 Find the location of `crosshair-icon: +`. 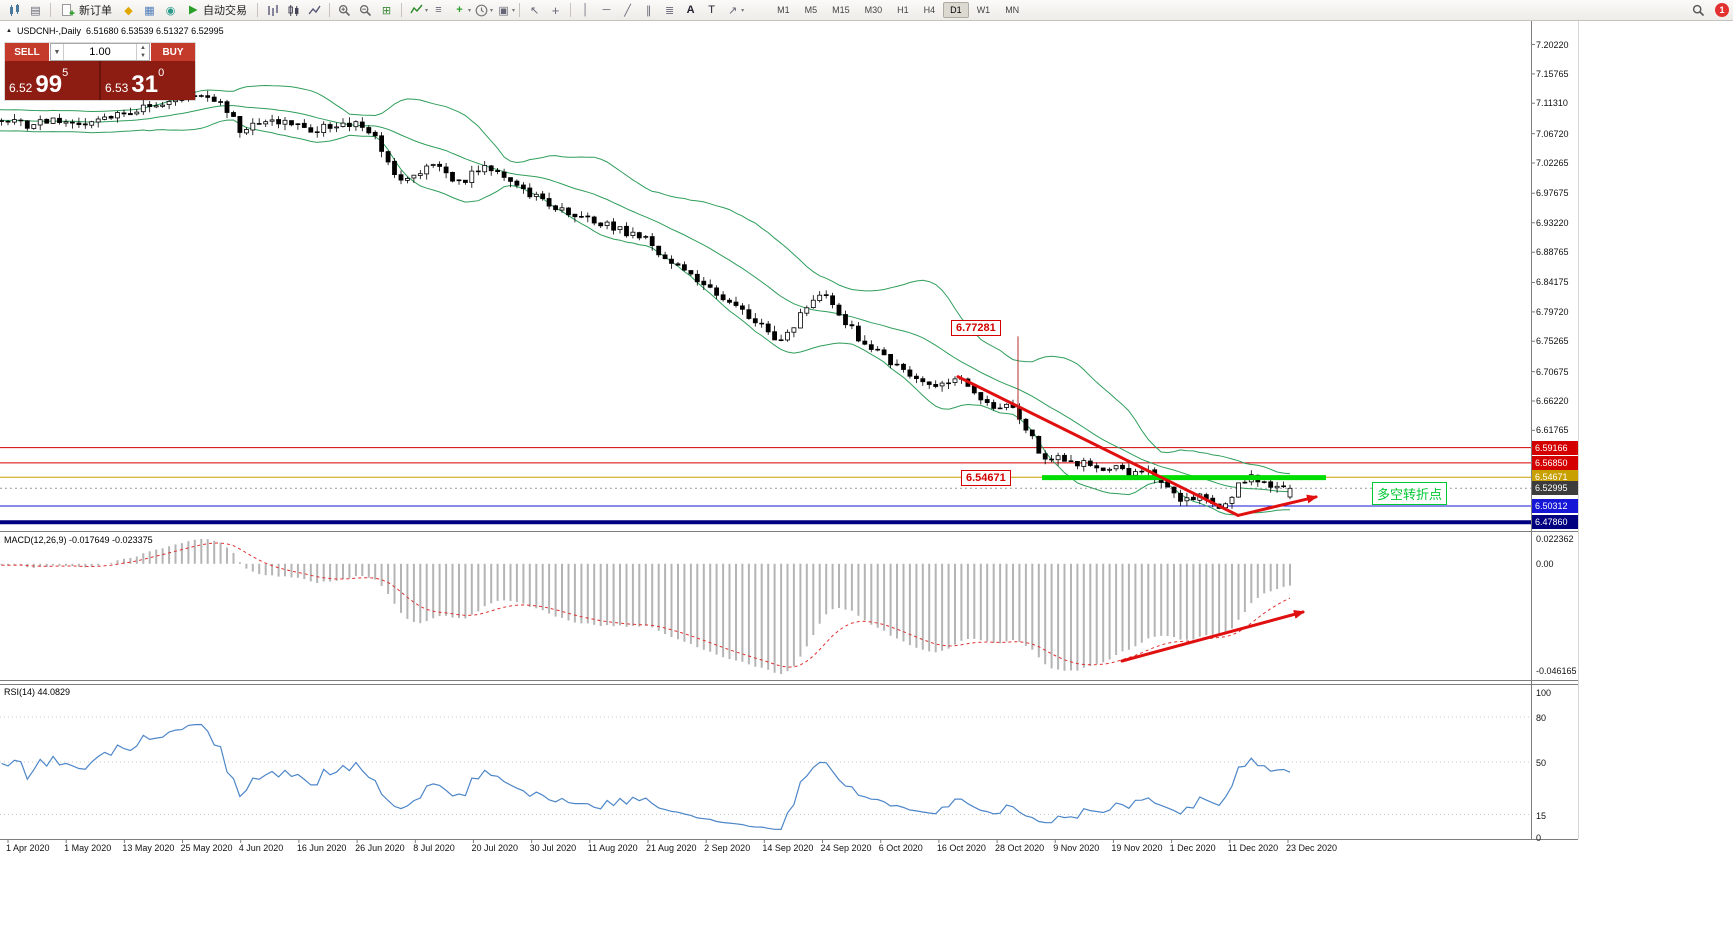

crosshair-icon: + is located at coordinates (555, 10).